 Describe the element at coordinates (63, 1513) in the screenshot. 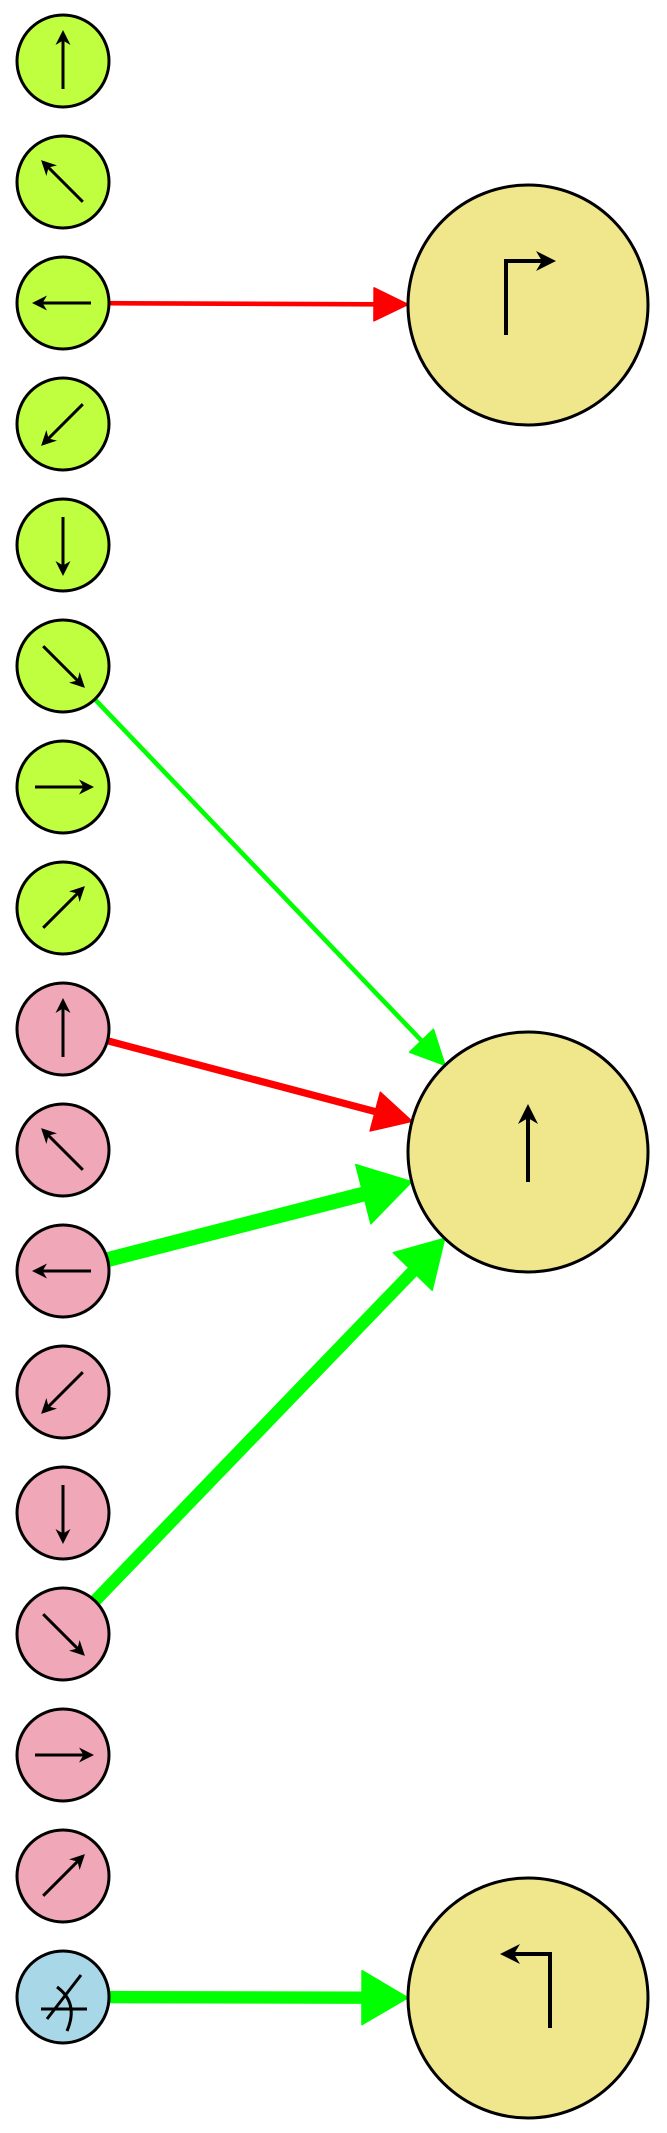

I see `input-node-p-down` at that location.